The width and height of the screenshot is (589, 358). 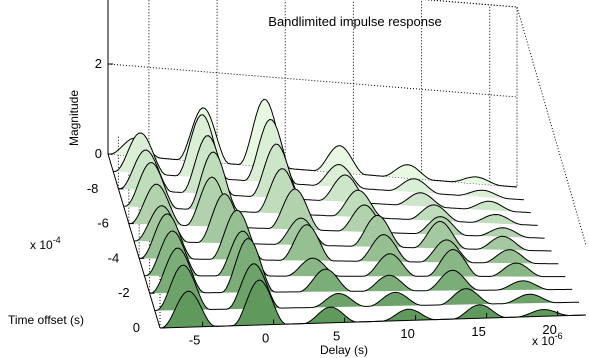 What do you see at coordinates (46, 320) in the screenshot?
I see `y-axis-label: Time offset (s)` at bounding box center [46, 320].